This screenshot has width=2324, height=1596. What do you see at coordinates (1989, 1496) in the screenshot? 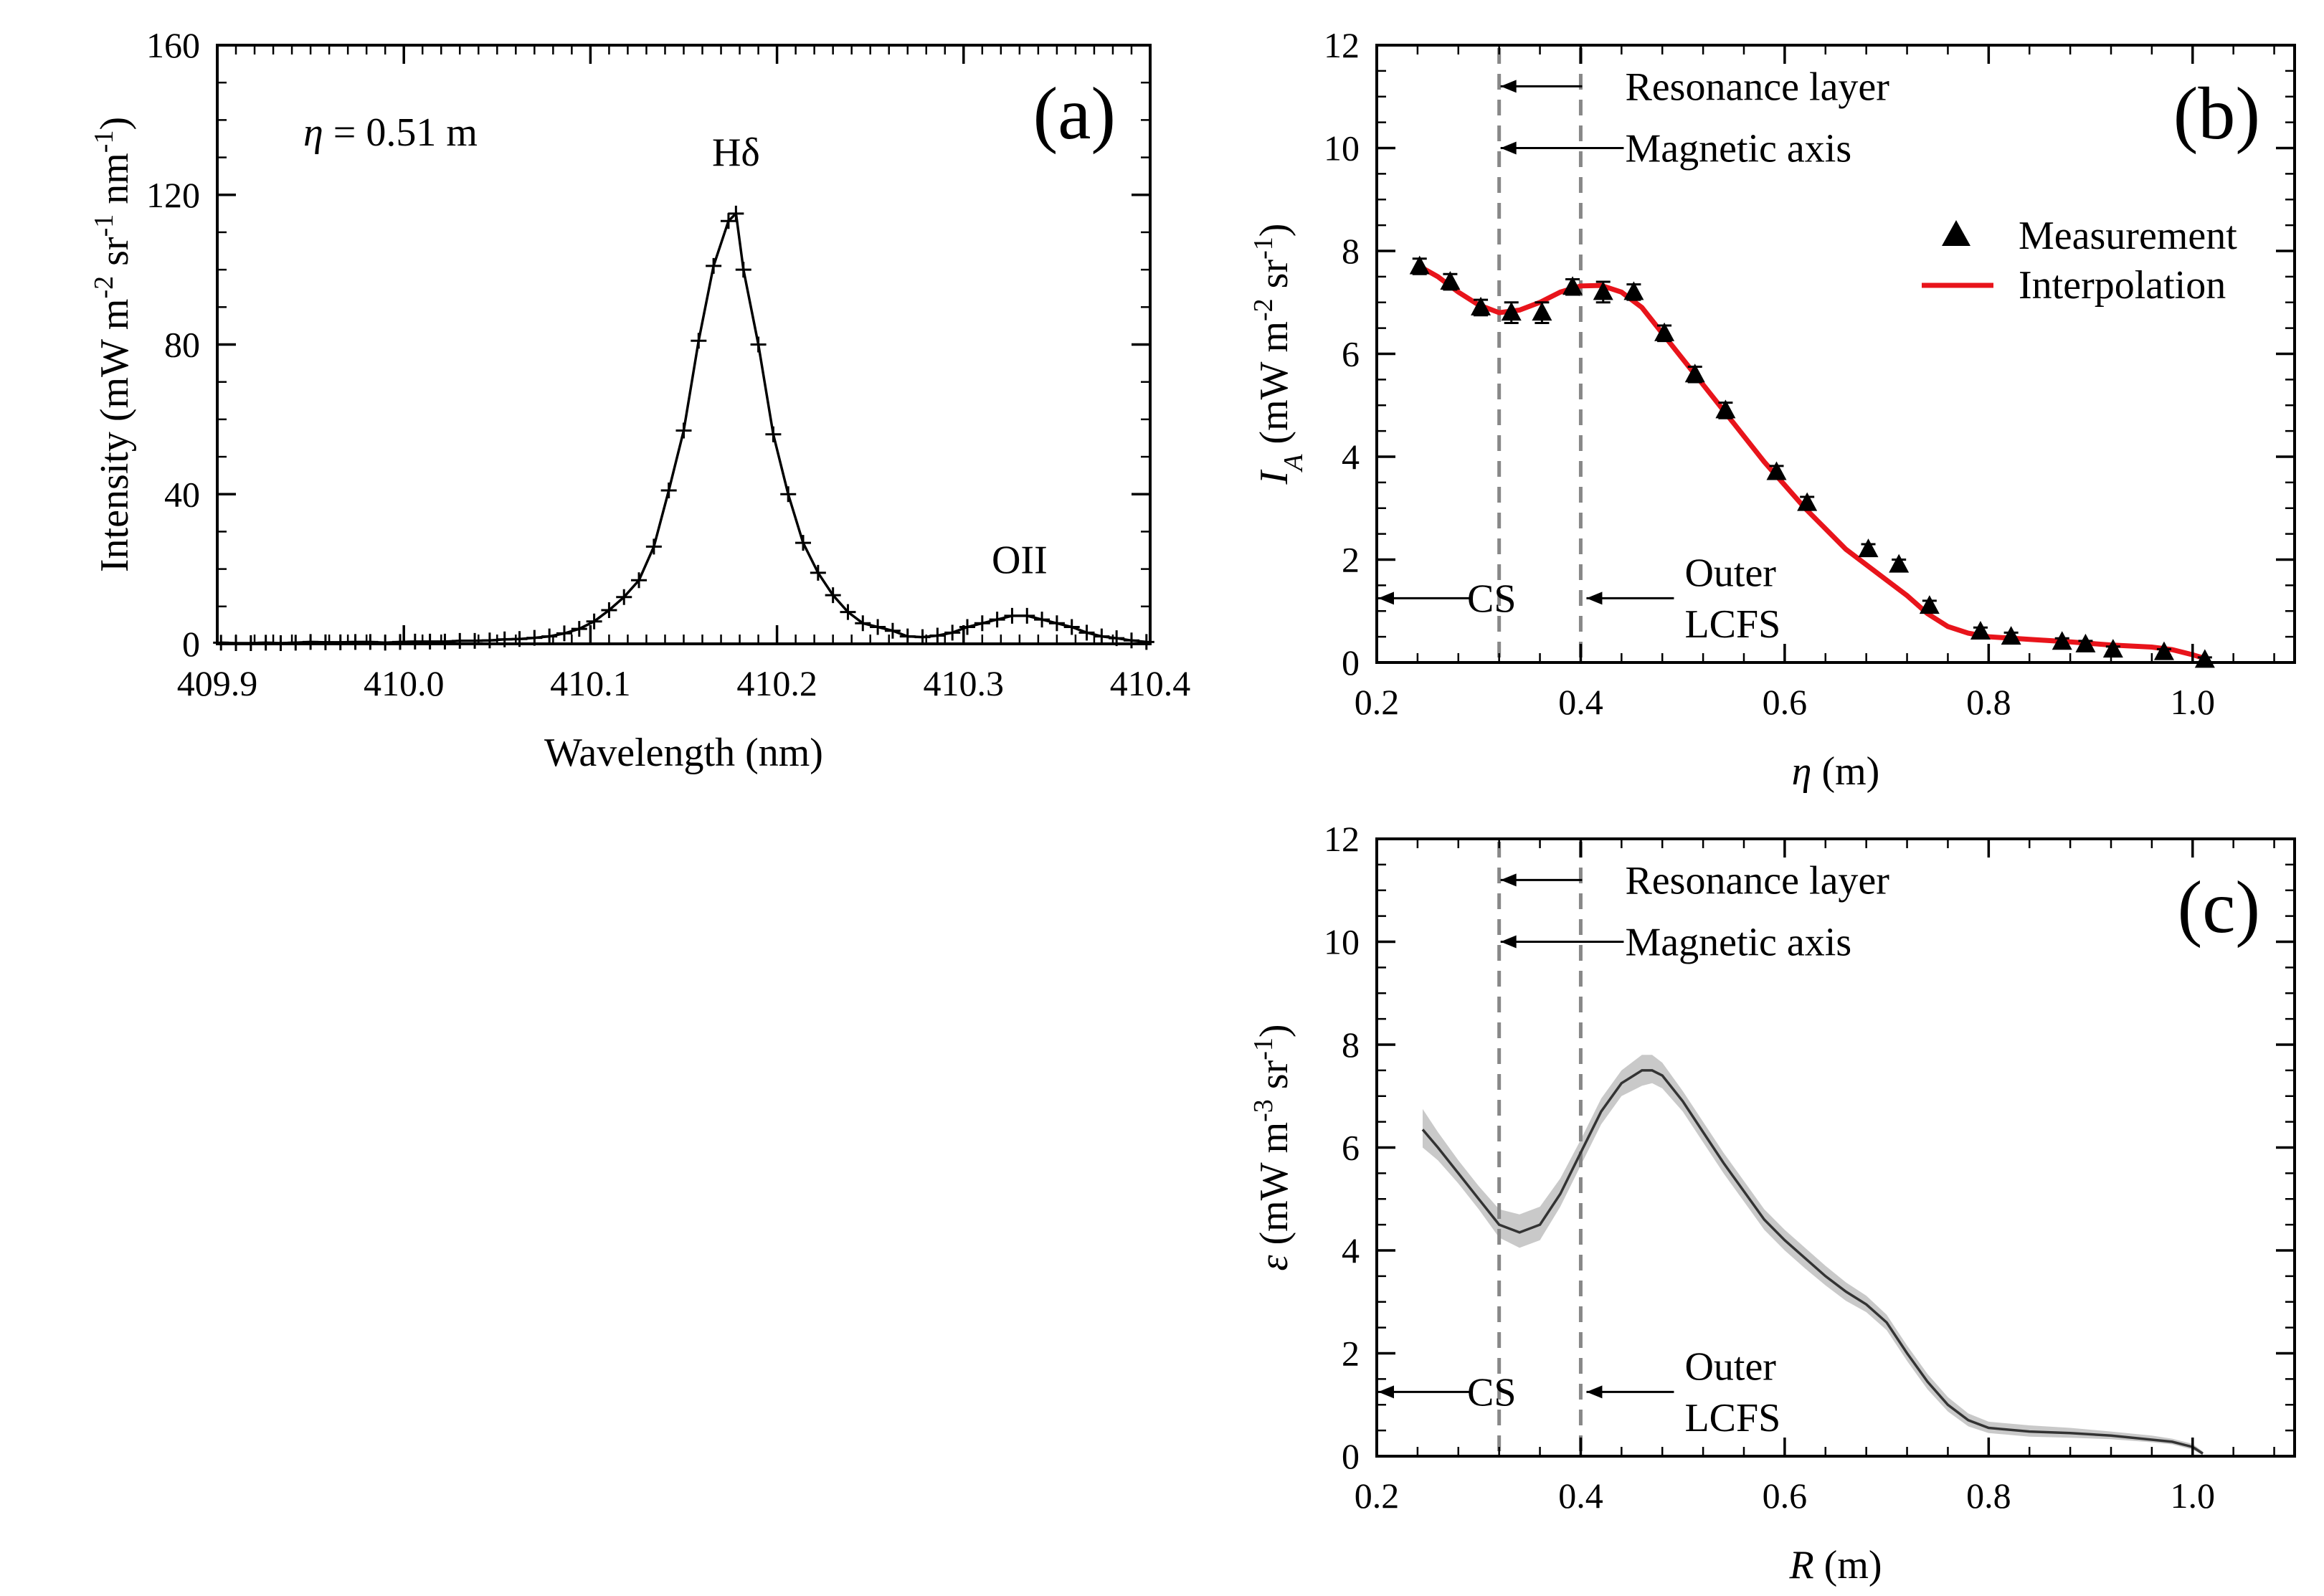
I see `x-tick-label: 0.8` at bounding box center [1989, 1496].